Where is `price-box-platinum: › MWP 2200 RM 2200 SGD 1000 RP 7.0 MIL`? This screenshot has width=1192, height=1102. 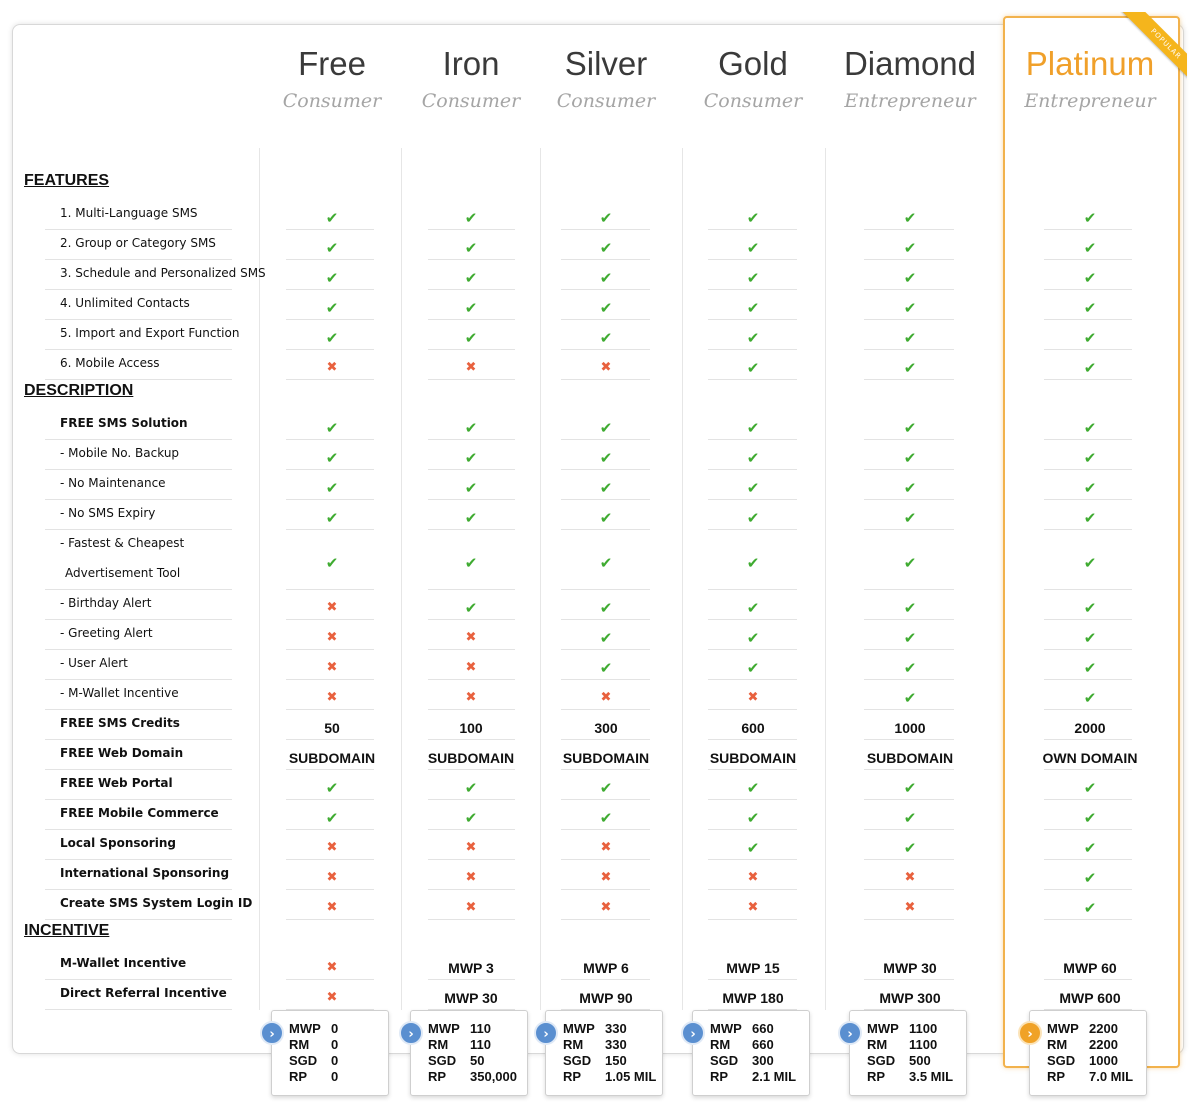
price-box-platinum: › MWP 2200 RM 2200 SGD 1000 RP 7.0 MIL is located at coordinates (1082, 1053).